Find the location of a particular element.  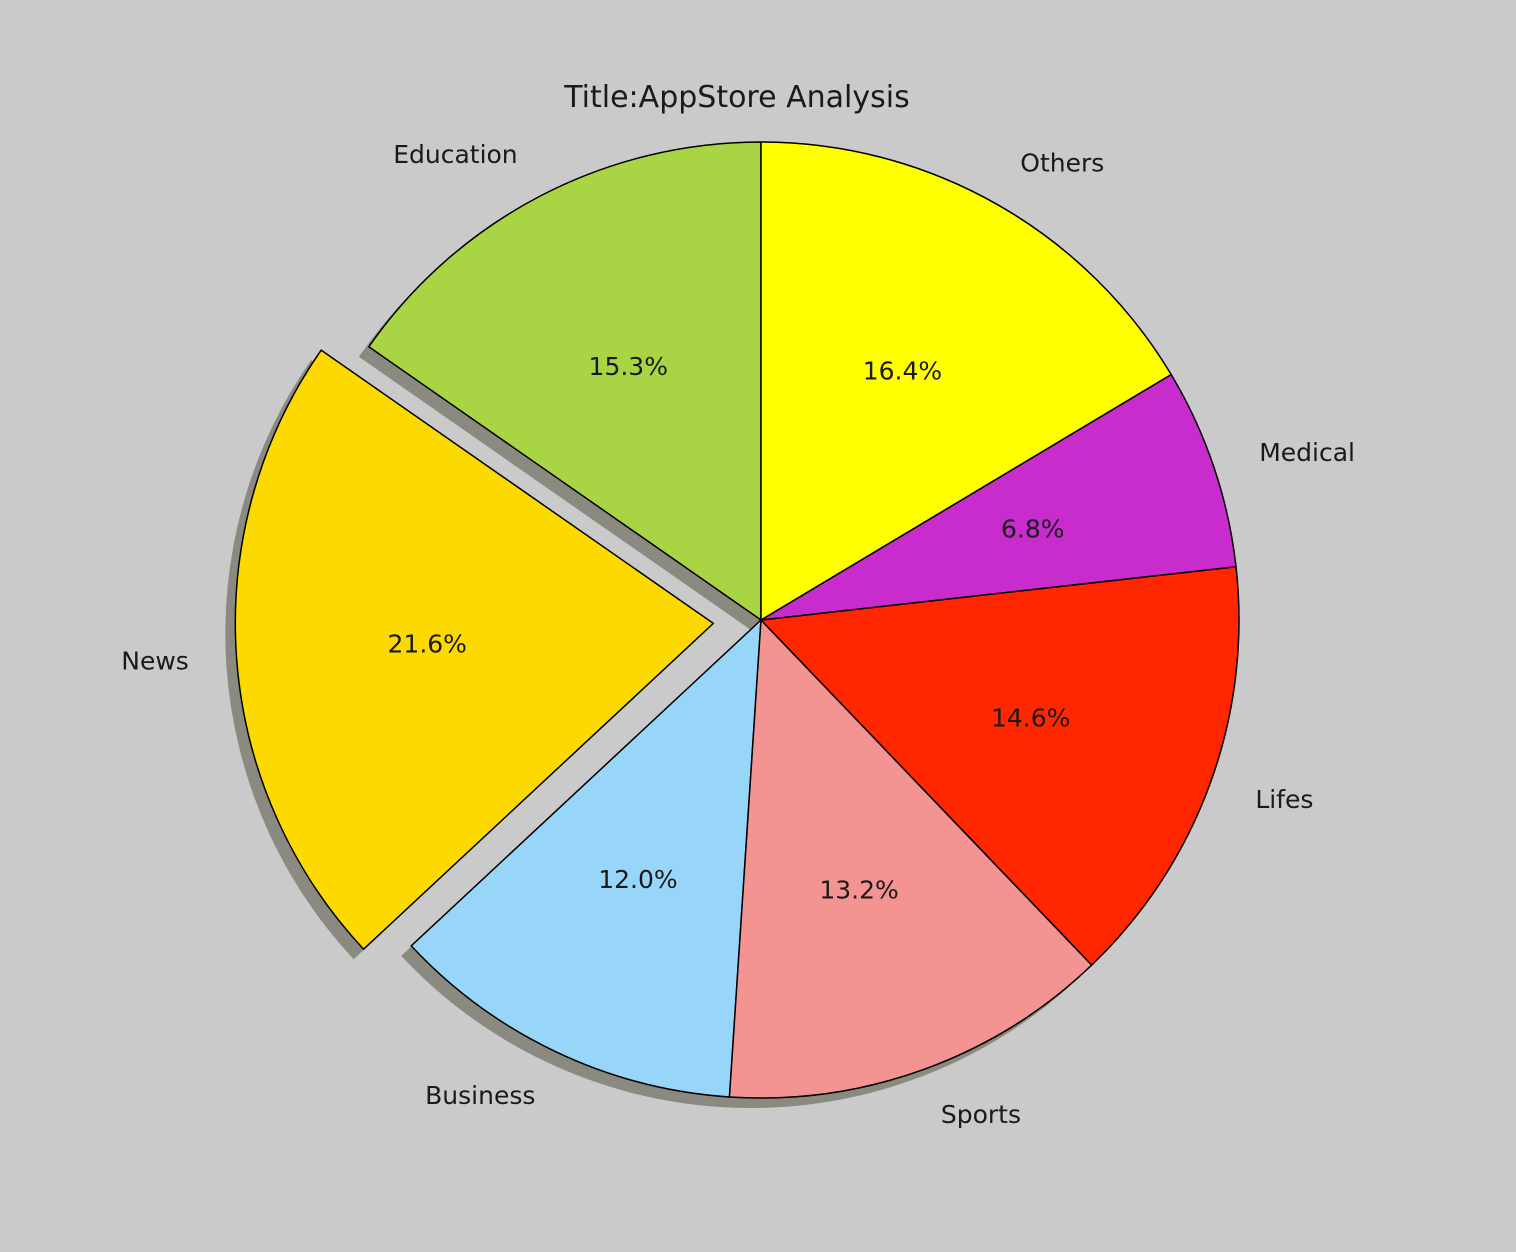

slice-label-news: News is located at coordinates (155, 661).